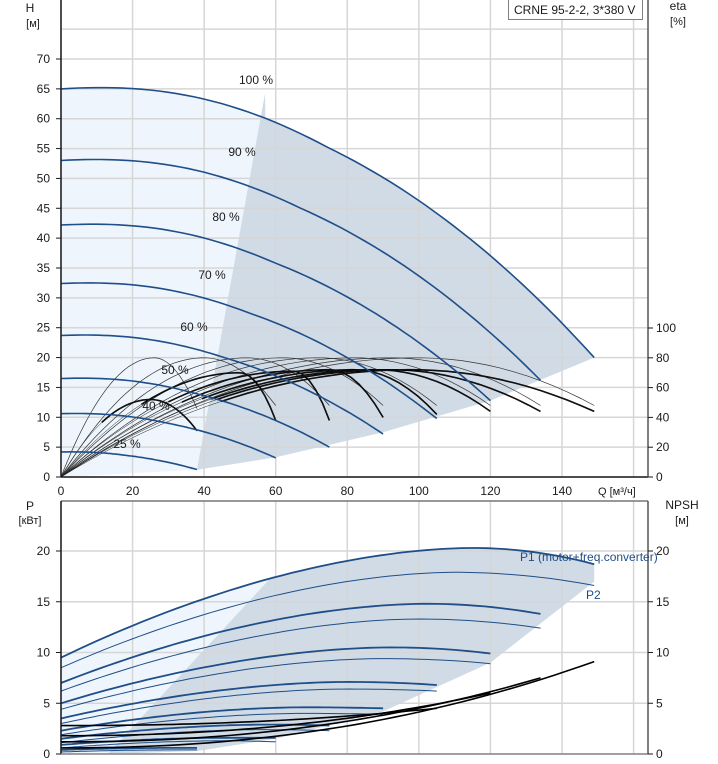 The height and width of the screenshot is (764, 718). What do you see at coordinates (44, 298) in the screenshot?
I see `y-tick-label: 30` at bounding box center [44, 298].